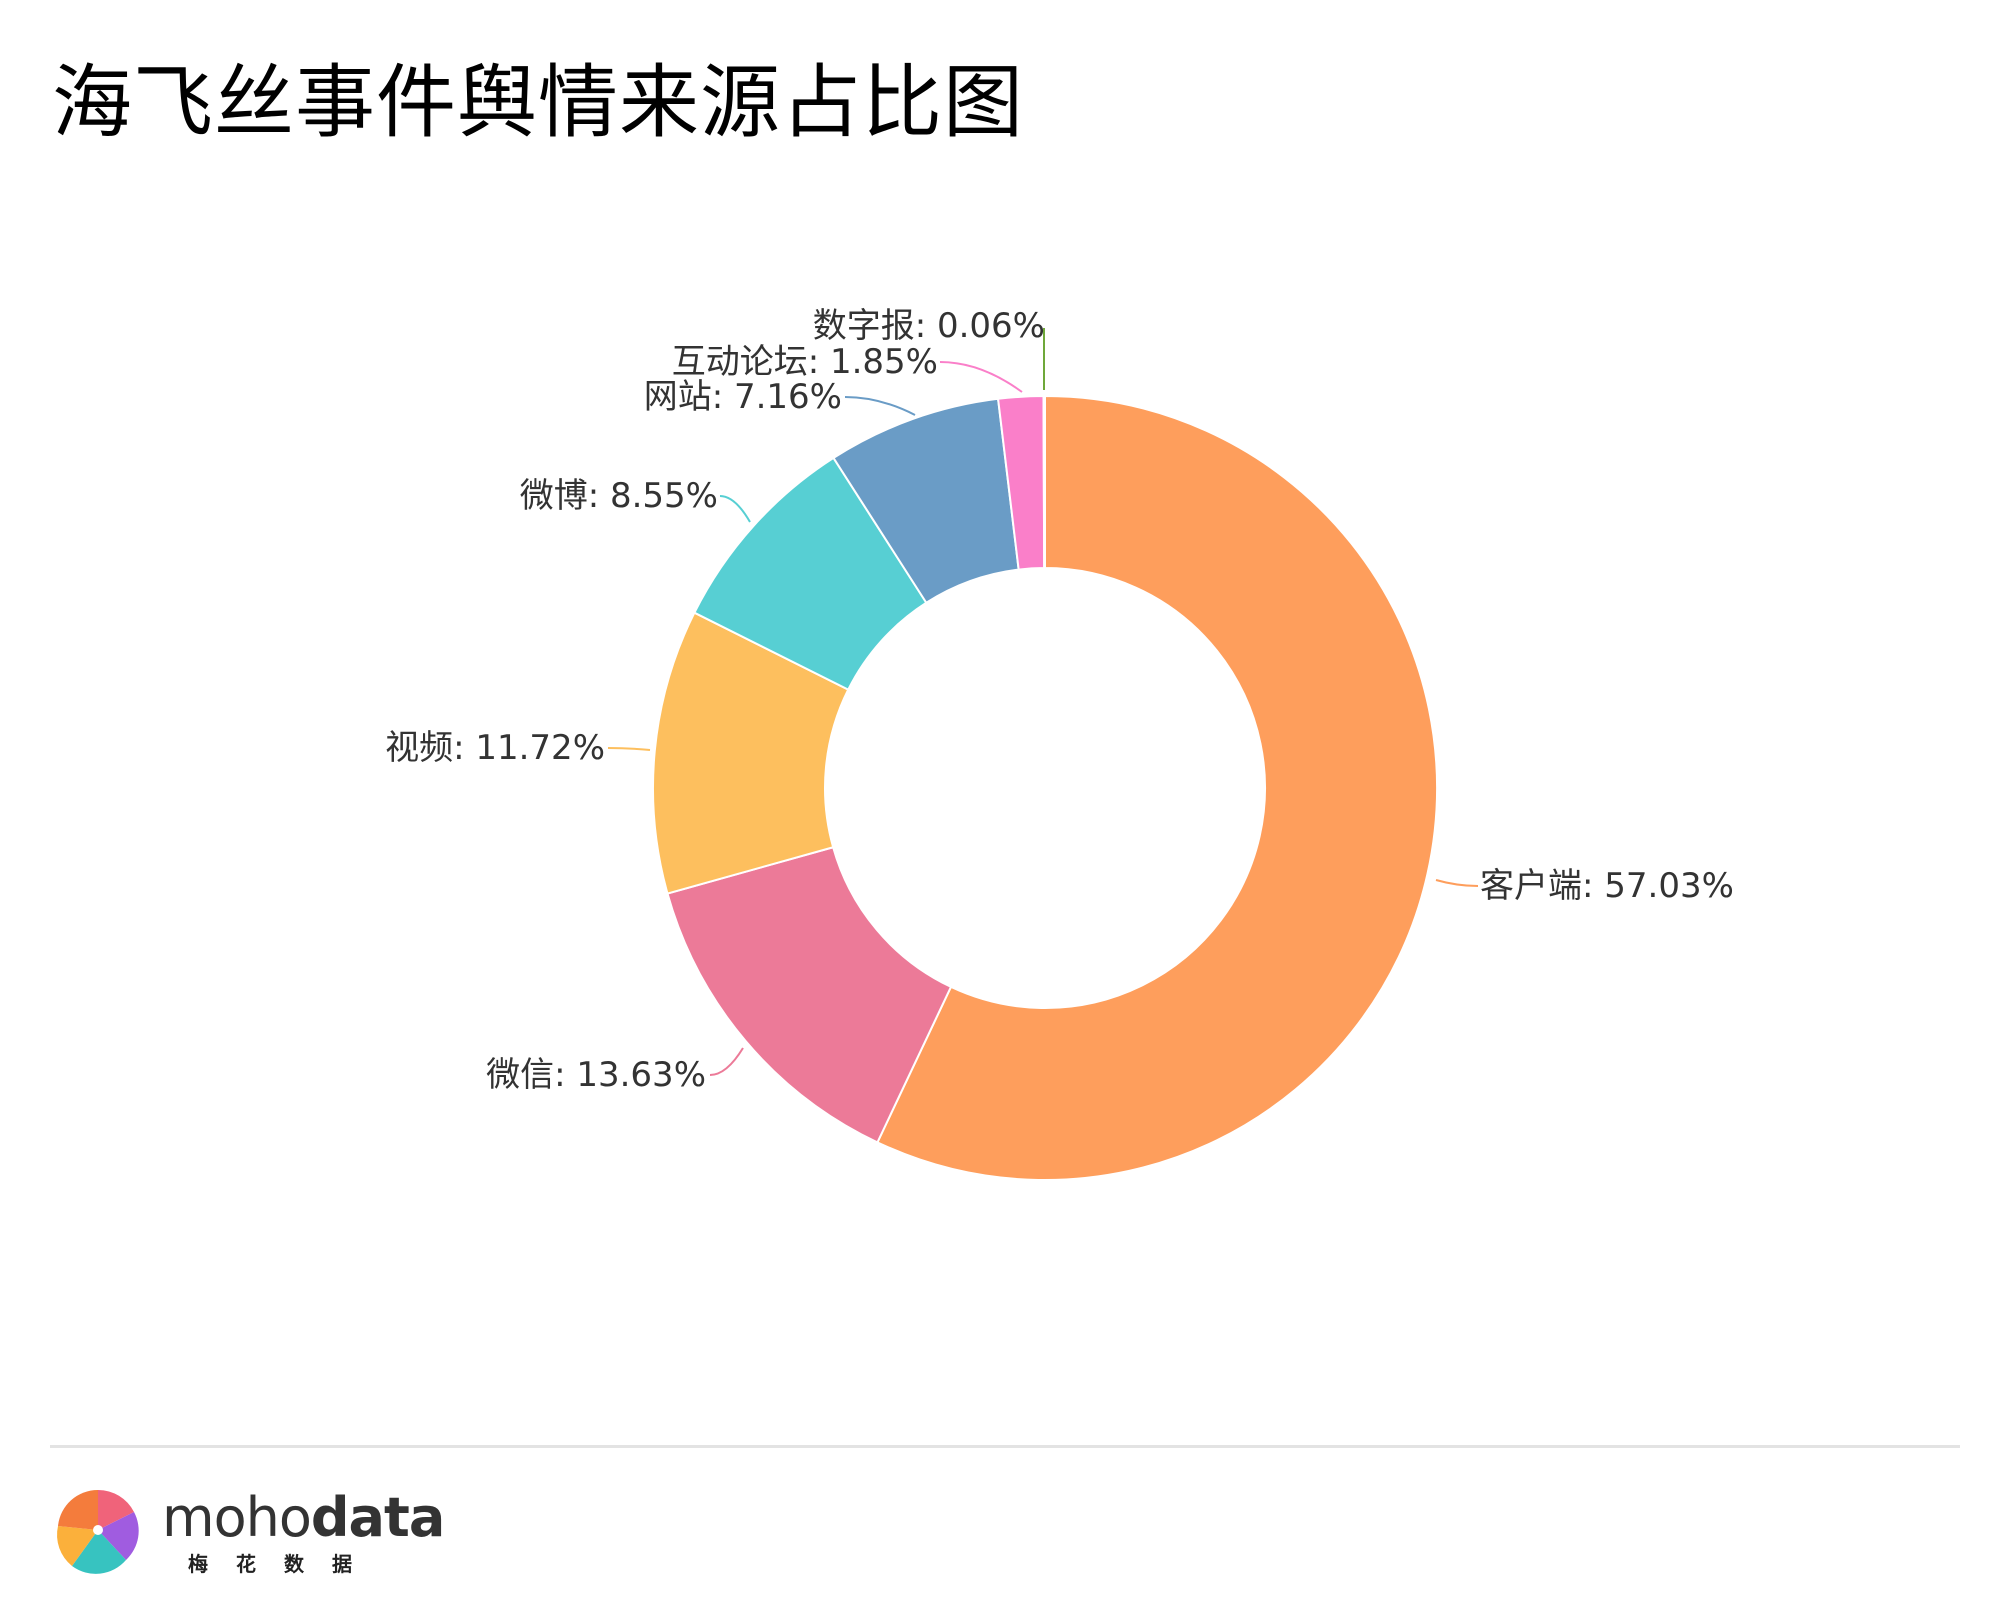 This screenshot has height=1600, width=2000. I want to click on slice-label: 网站: 7.16%, so click(743, 397).